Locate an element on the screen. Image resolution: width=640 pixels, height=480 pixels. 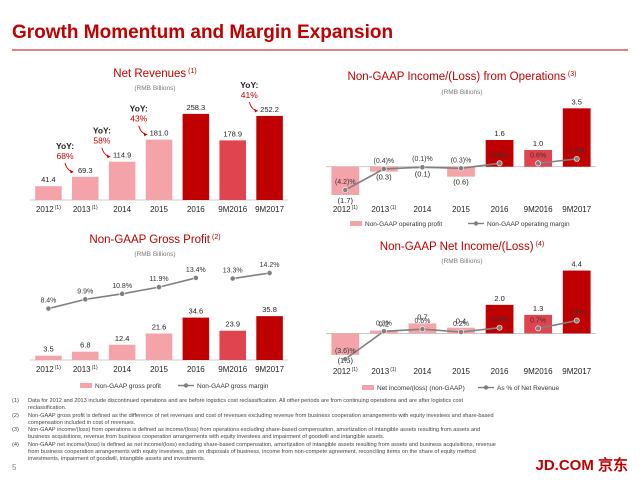
bar-value-label: (1.7) is located at coordinates (346, 200).